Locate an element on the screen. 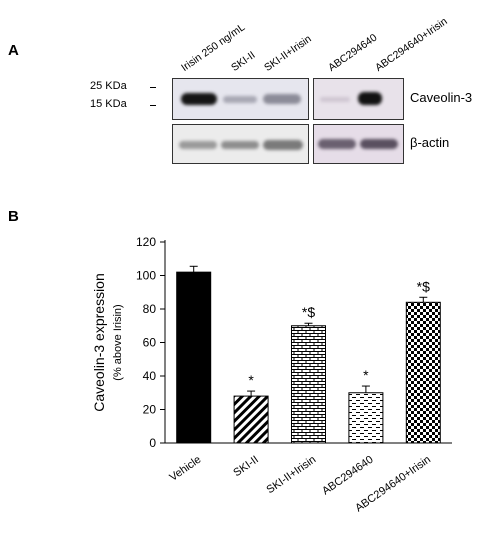 The image size is (489, 550). band-cav3-ski is located at coordinates (240, 99).